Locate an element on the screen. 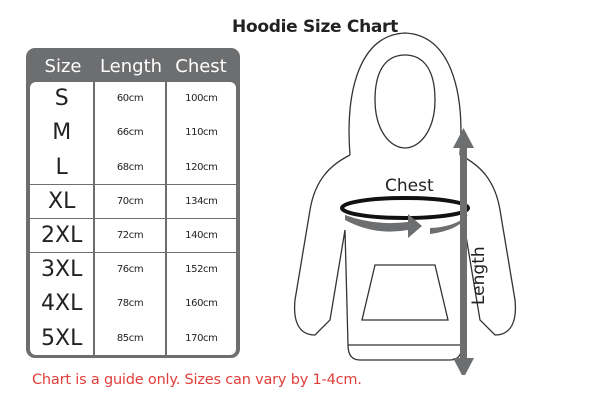 The image size is (600, 411). cell-chest: 160cm is located at coordinates (201, 304).